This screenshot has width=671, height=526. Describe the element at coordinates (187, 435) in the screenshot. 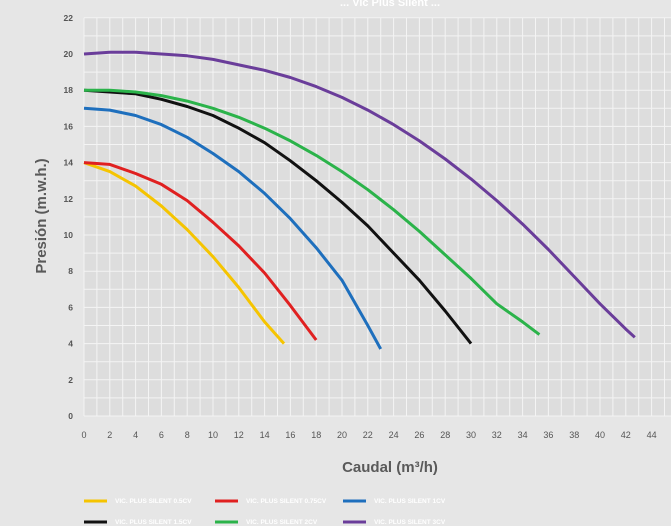

I see `x-tick-label: 8` at that location.